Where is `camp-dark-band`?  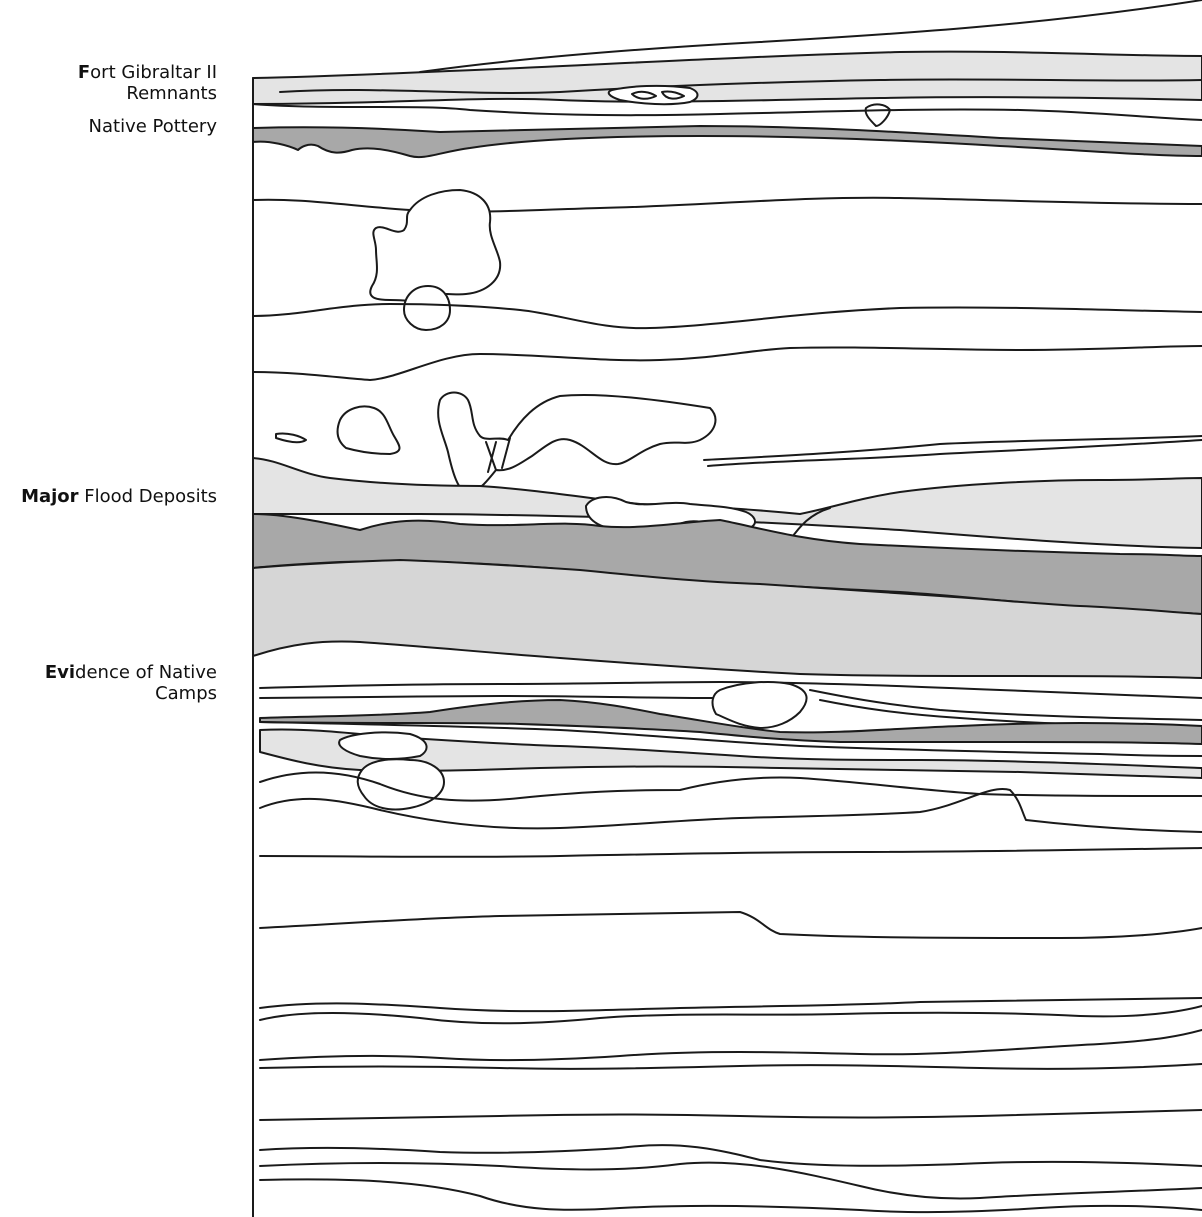
camp-dark-band is located at coordinates (730, 722).